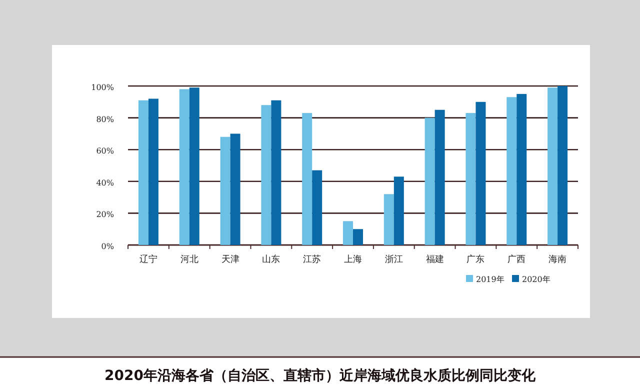 Image resolution: width=640 pixels, height=389 pixels. What do you see at coordinates (312, 259) in the screenshot?
I see `x-tick-label: 江苏` at bounding box center [312, 259].